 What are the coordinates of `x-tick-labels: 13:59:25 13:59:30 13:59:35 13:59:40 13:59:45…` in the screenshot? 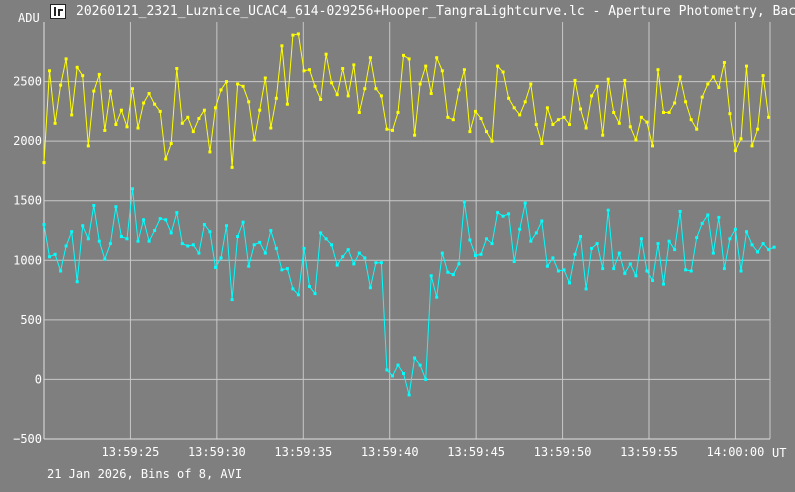 It's located at (433, 452).